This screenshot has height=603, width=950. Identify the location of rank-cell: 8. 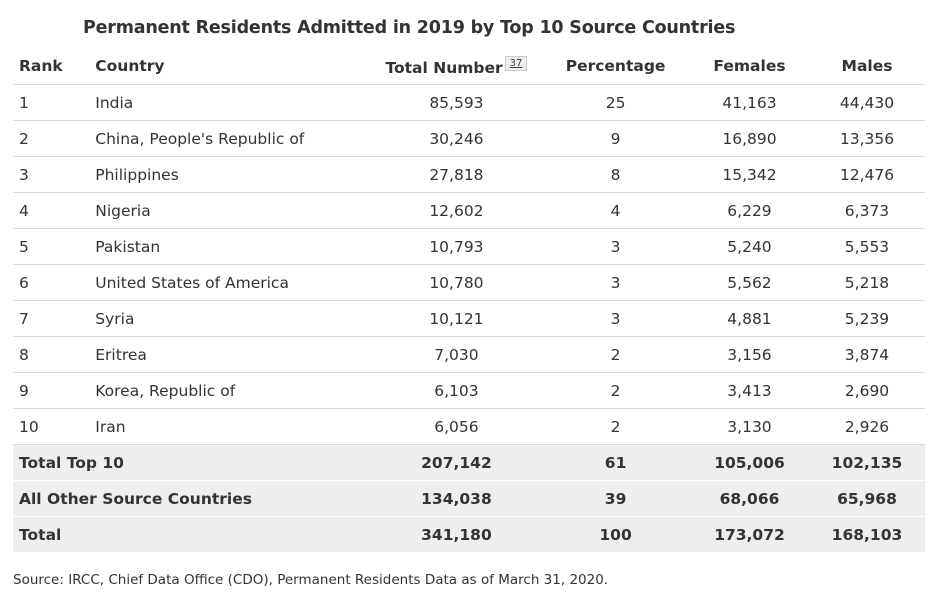
(54, 354).